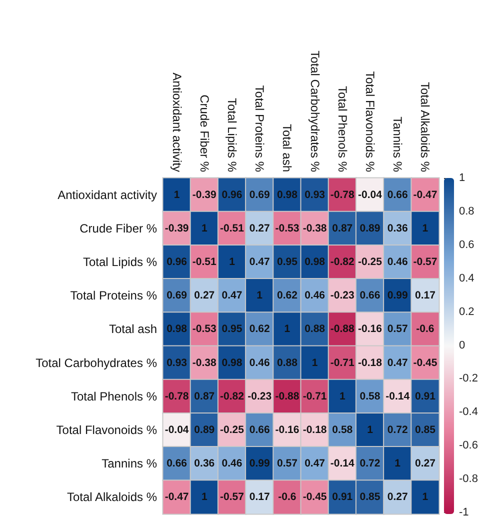 The image size is (497, 526). What do you see at coordinates (204, 194) in the screenshot?
I see `data-label: -0.39` at bounding box center [204, 194].